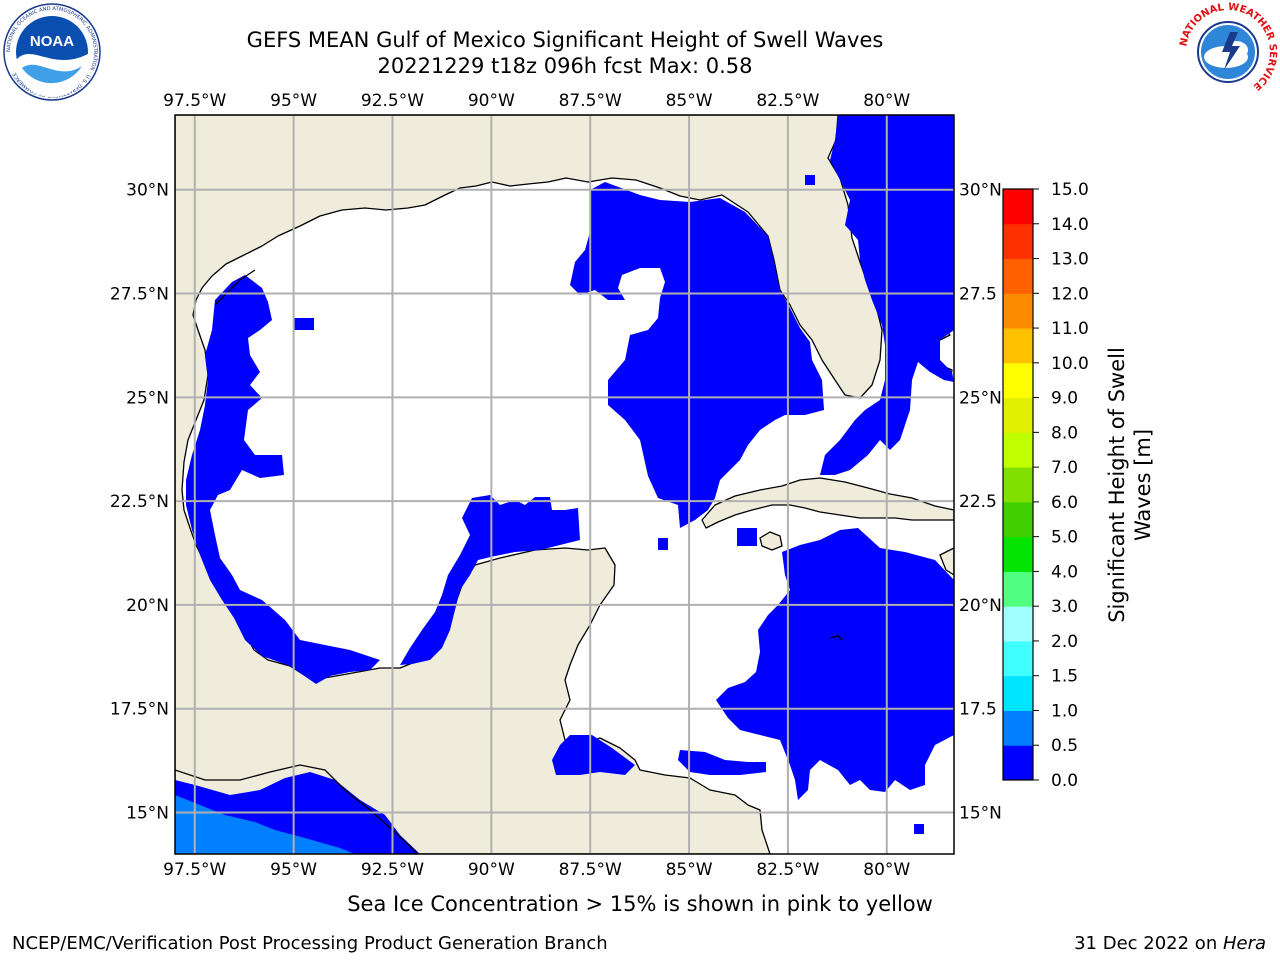 The width and height of the screenshot is (1280, 960). I want to click on lon-tick-label-top: 87.5°W, so click(590, 101).